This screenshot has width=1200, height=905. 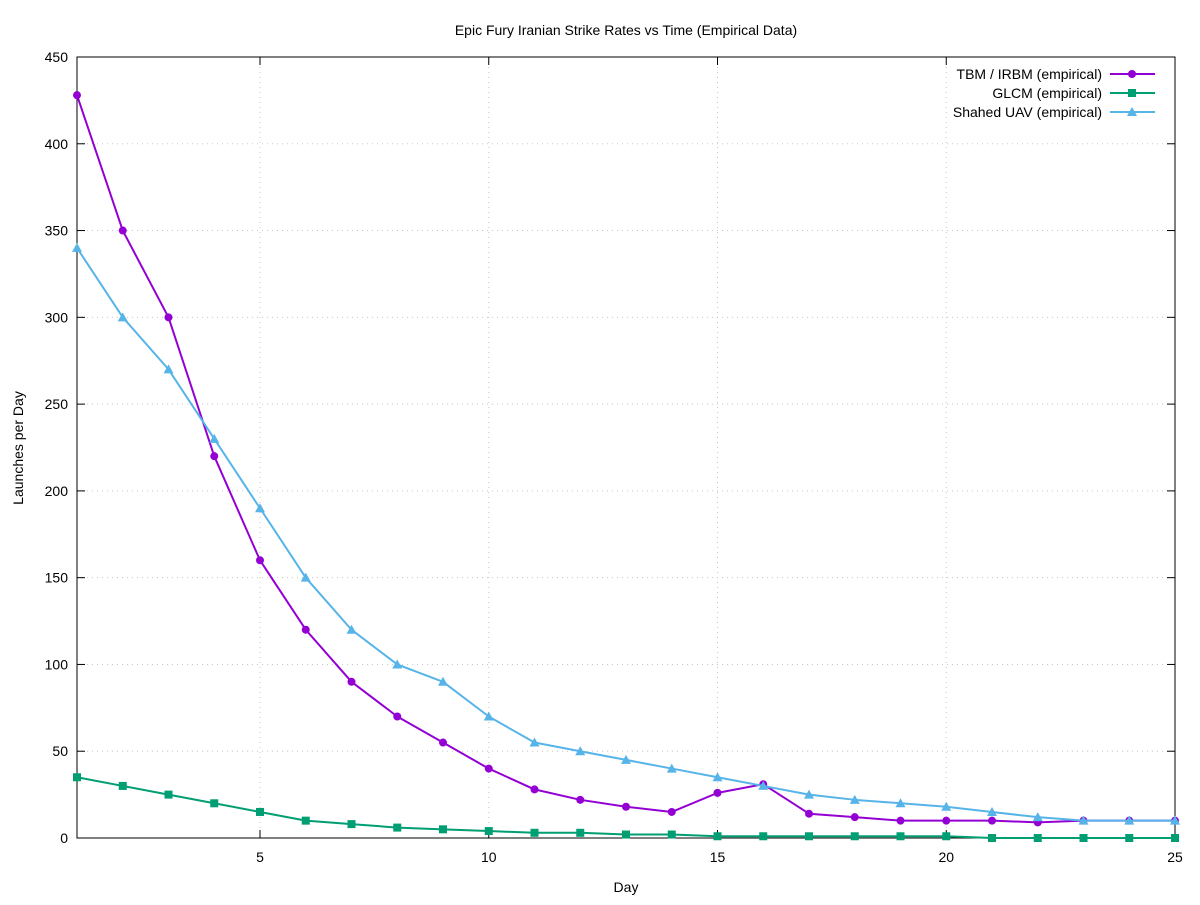 What do you see at coordinates (57, 664) in the screenshot?
I see `y-tick-label: 100` at bounding box center [57, 664].